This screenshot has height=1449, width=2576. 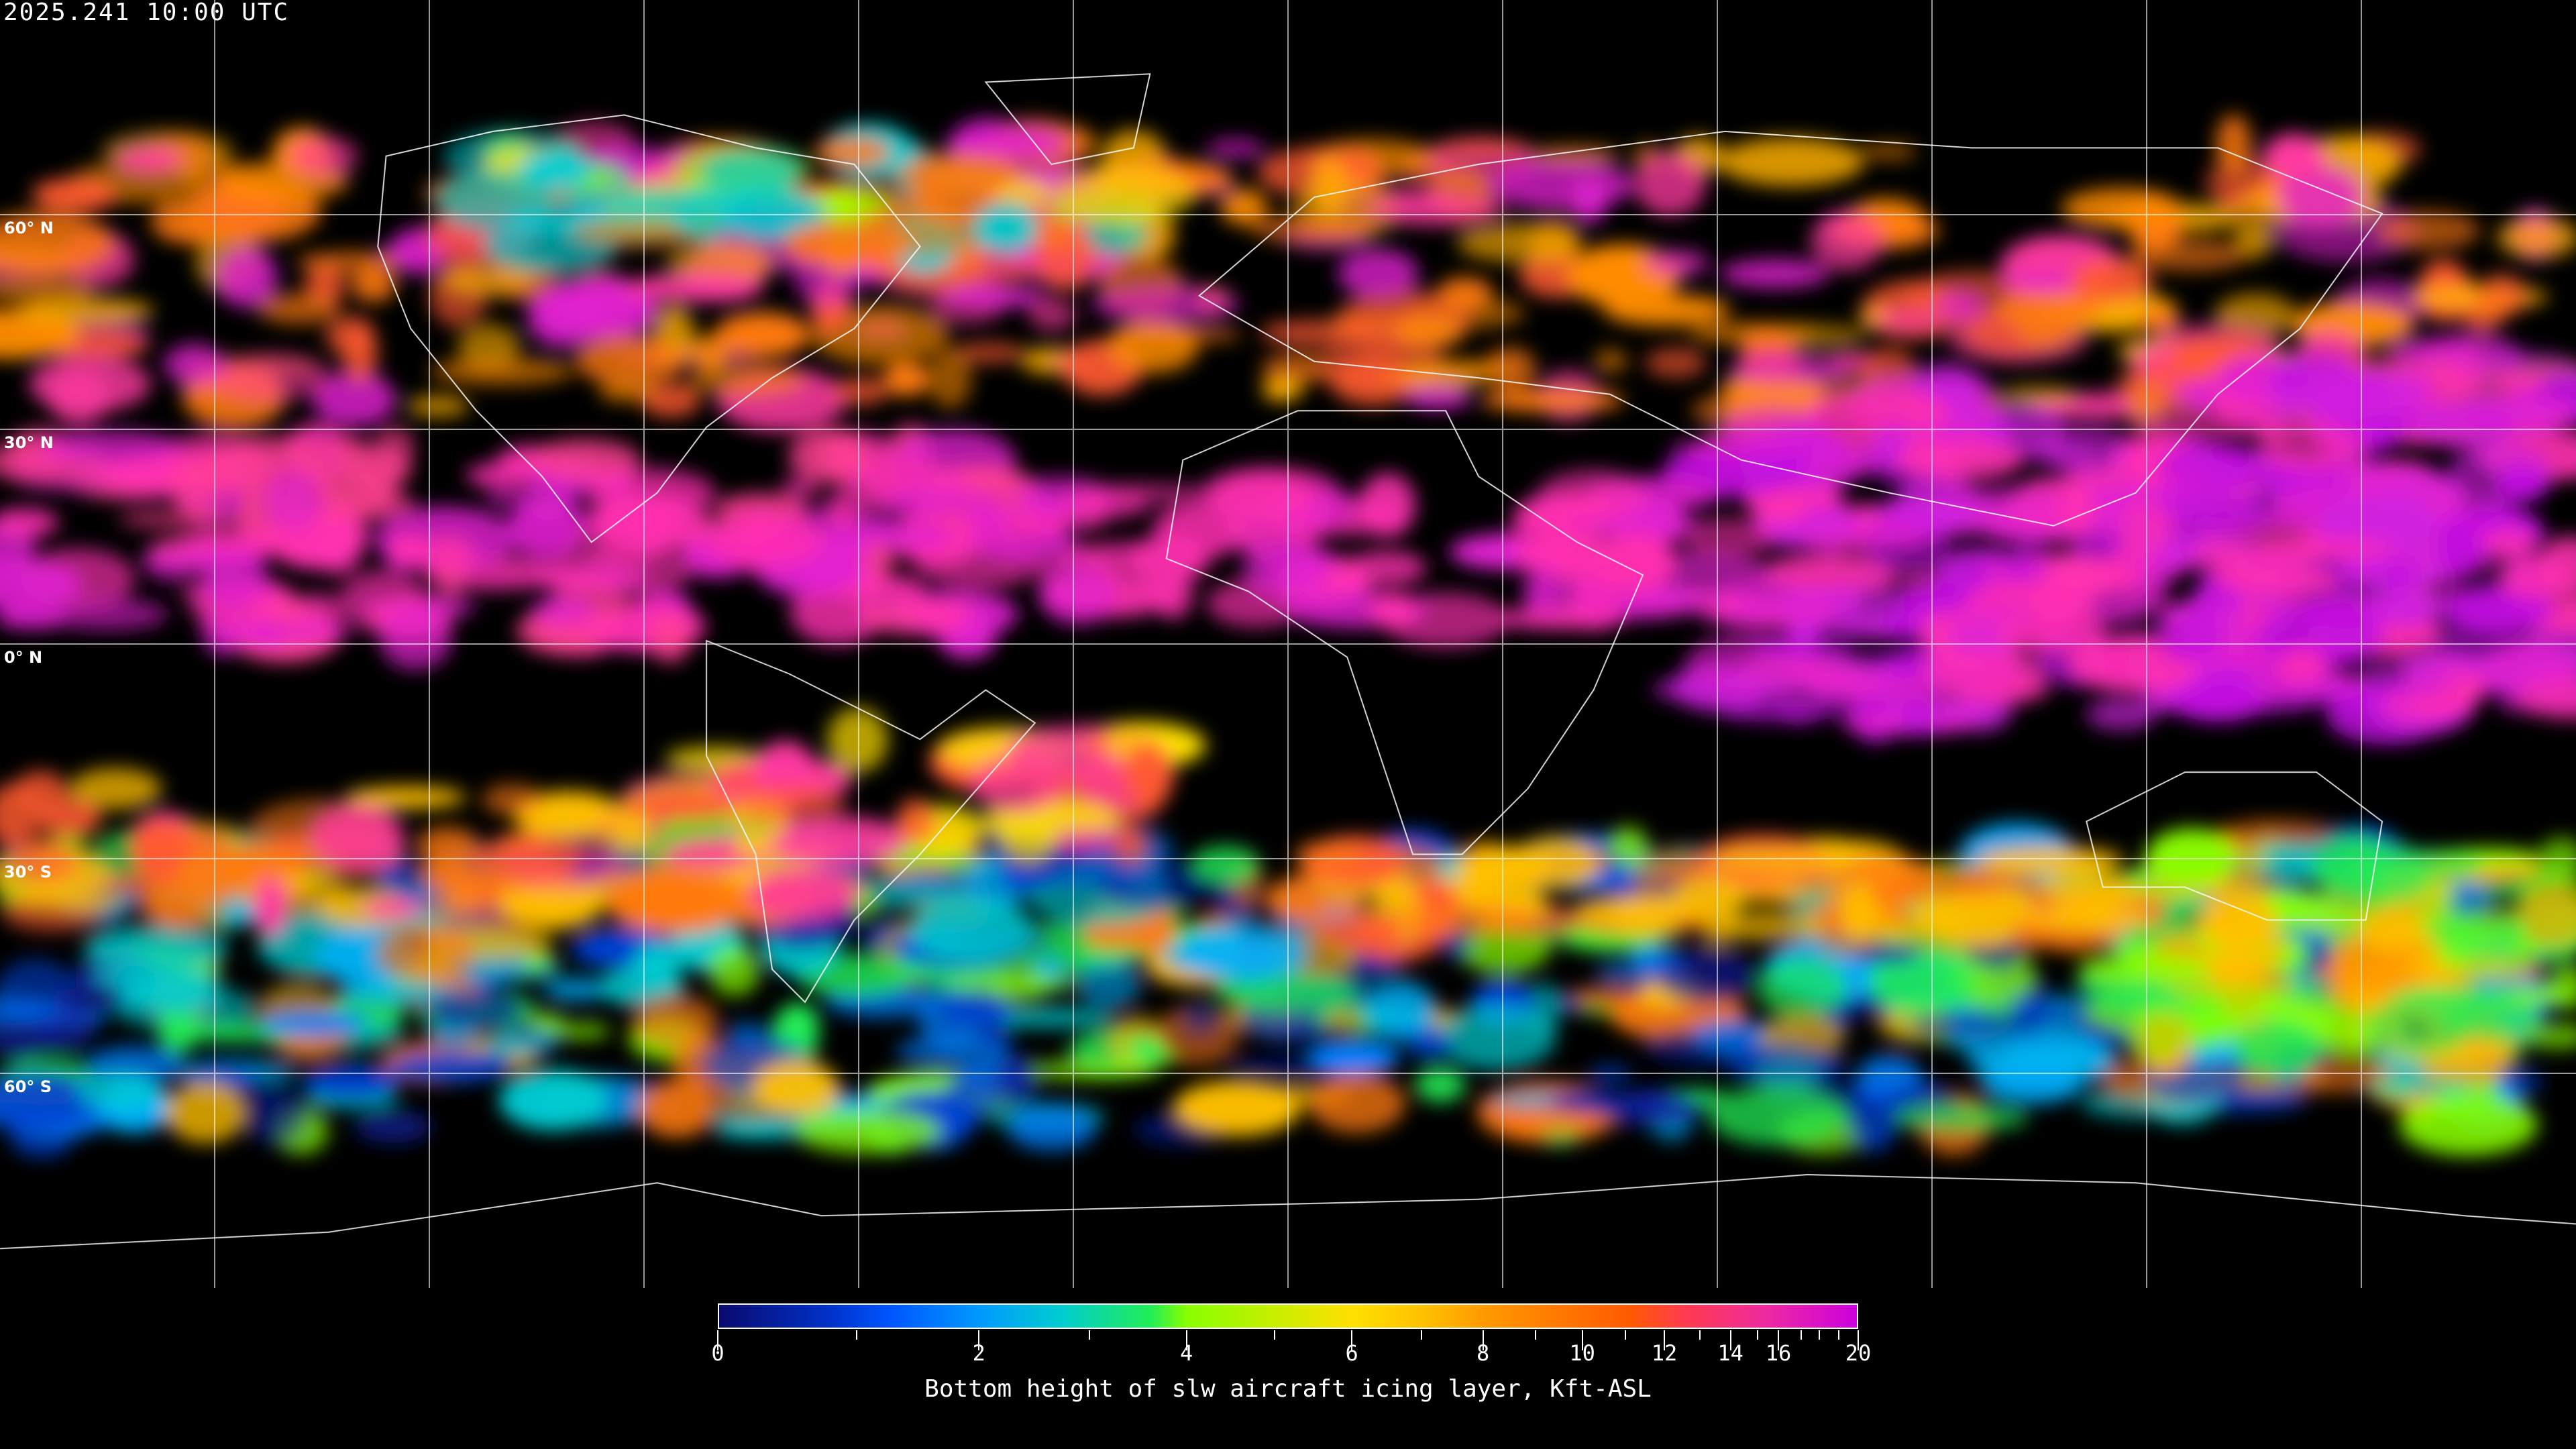 What do you see at coordinates (1730, 1353) in the screenshot?
I see `colorbar-tick-label: 14` at bounding box center [1730, 1353].